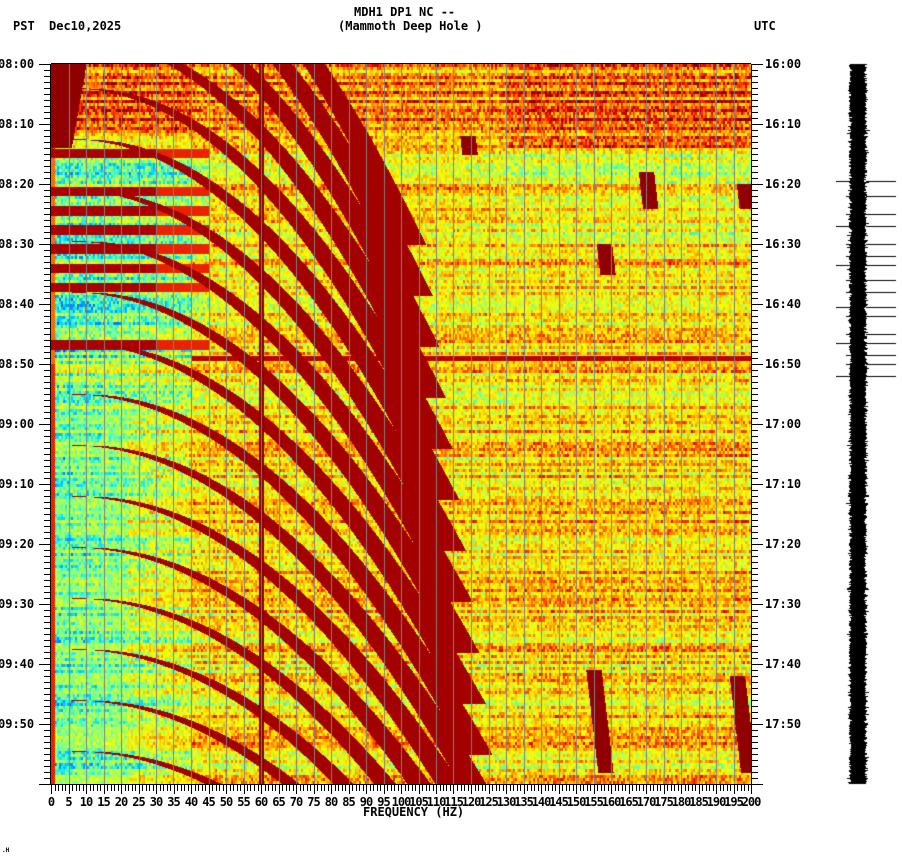 This screenshot has height=864, width=902. What do you see at coordinates (783, 364) in the screenshot?
I see `time-tick-label-utc: 16:50` at bounding box center [783, 364].